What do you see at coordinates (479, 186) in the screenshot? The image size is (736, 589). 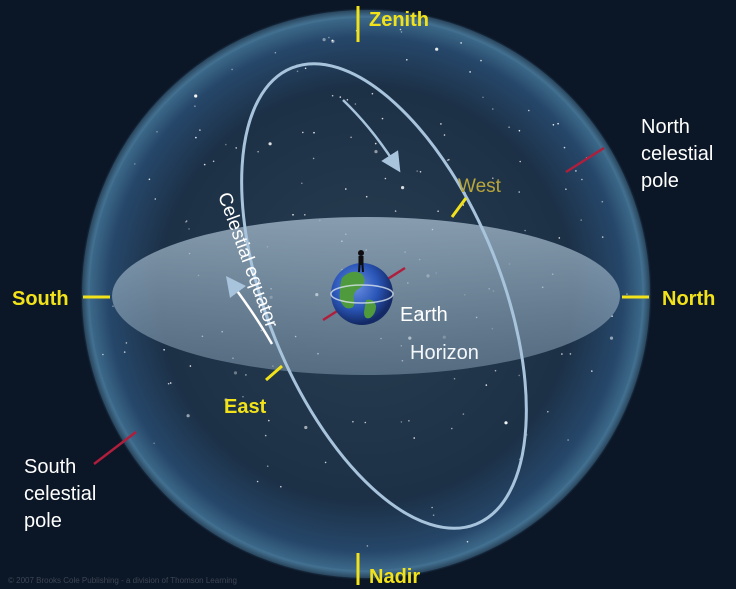 I see `west-label: West` at bounding box center [479, 186].